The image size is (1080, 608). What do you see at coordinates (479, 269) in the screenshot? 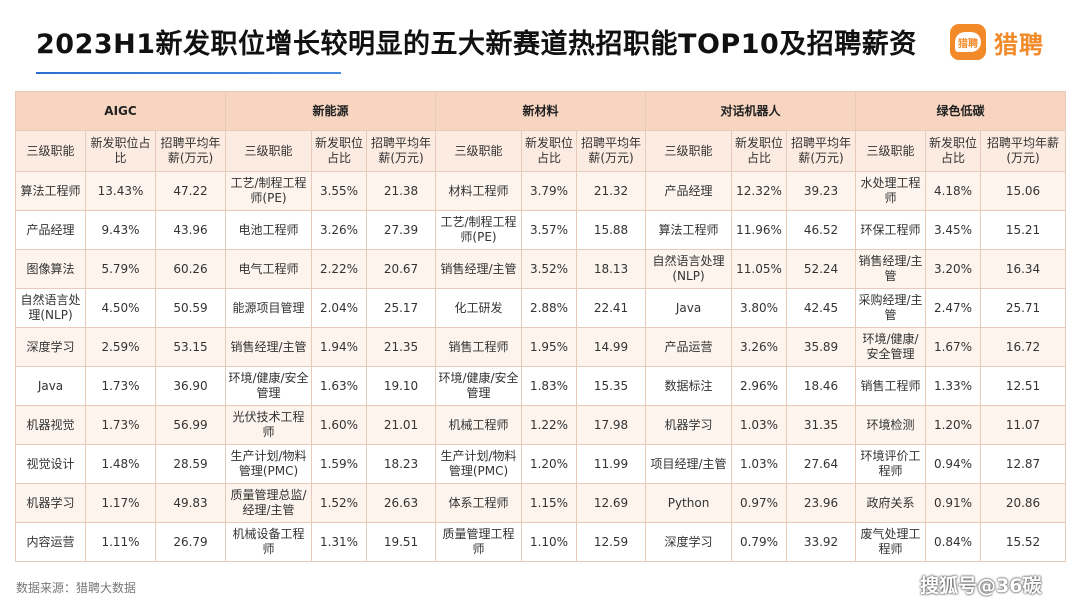
I see `job-function-cell: 销售经理/主管` at bounding box center [479, 269].